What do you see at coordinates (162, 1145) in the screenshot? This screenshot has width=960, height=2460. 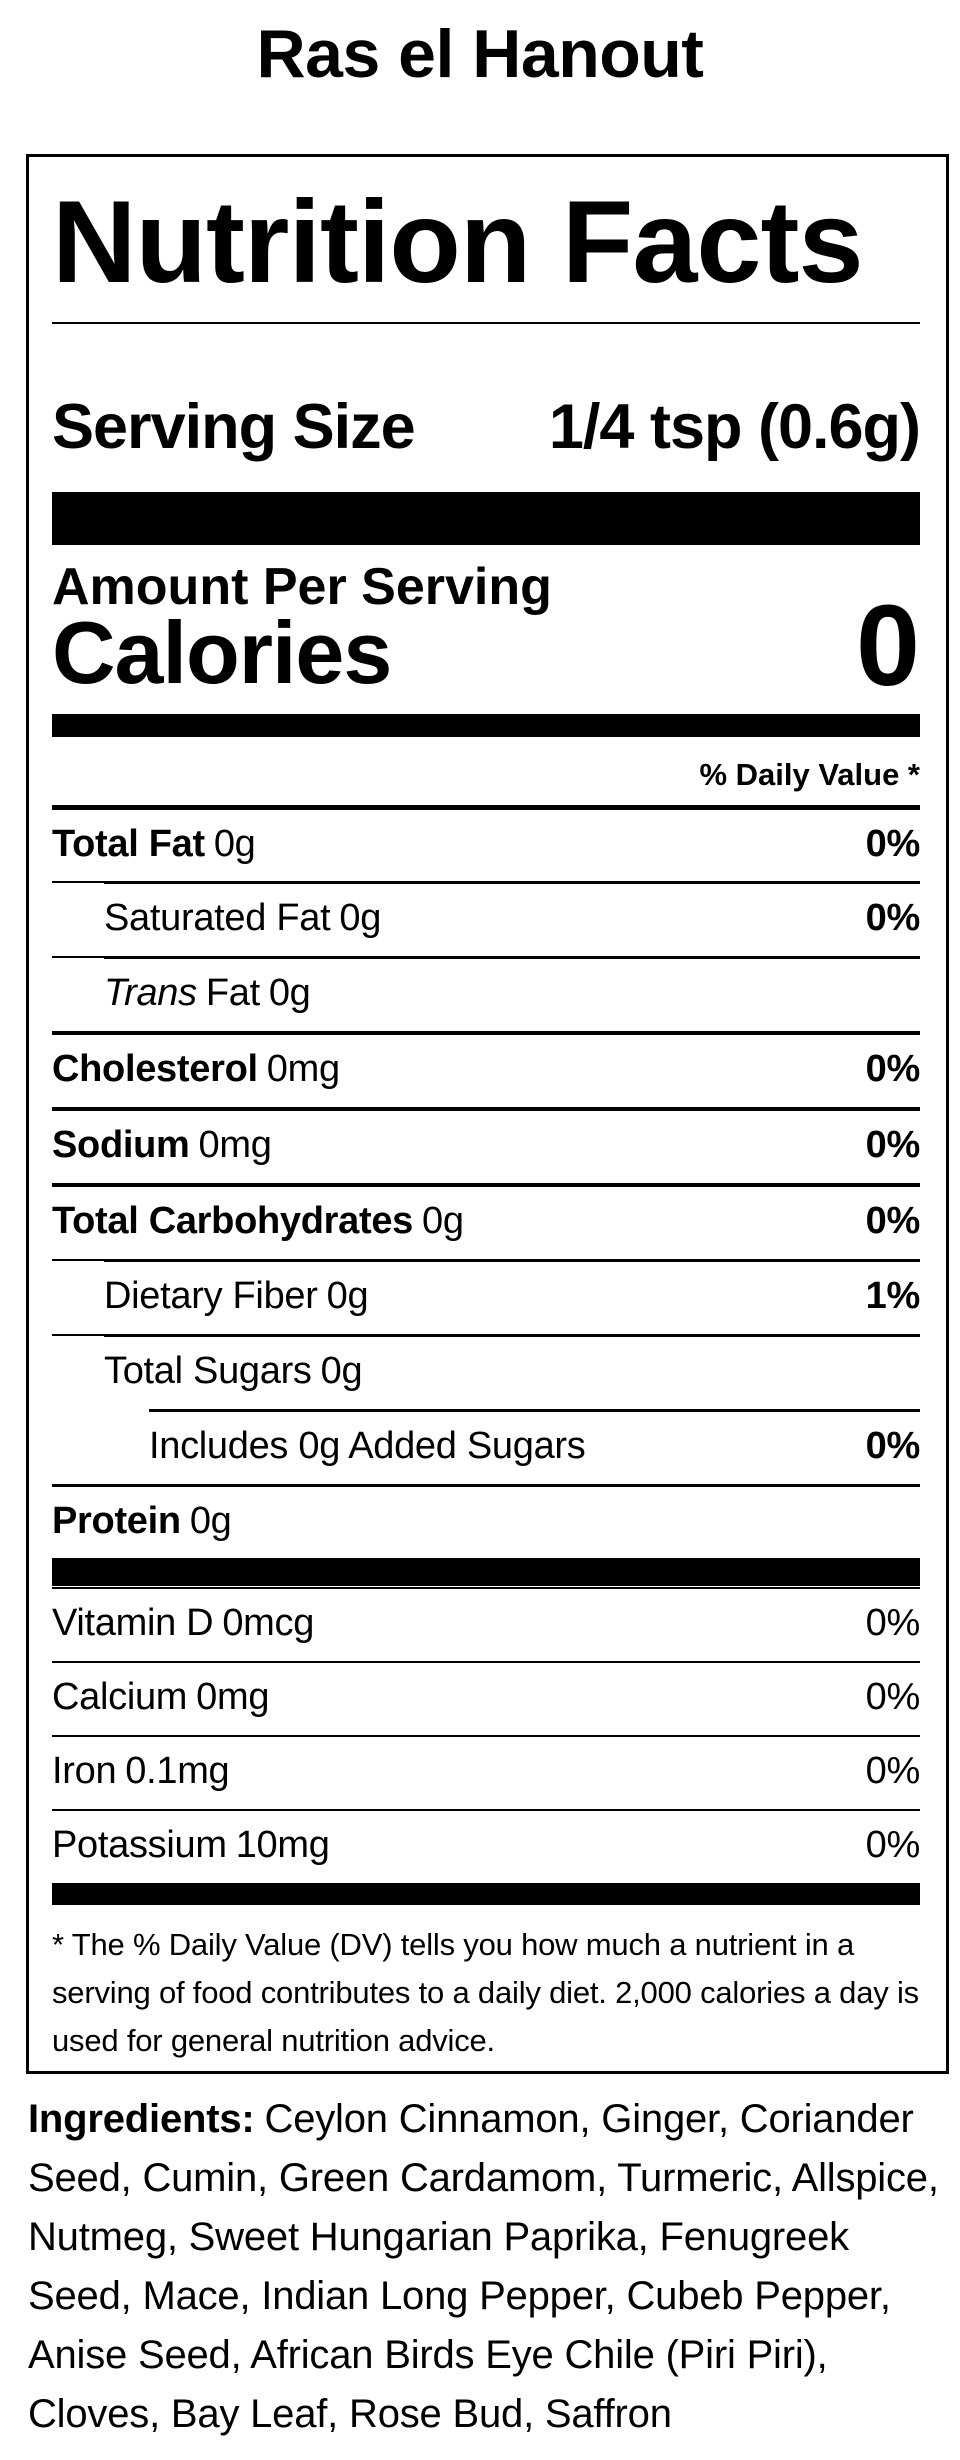 I see `nutrient-name: Sodium 0mg` at bounding box center [162, 1145].